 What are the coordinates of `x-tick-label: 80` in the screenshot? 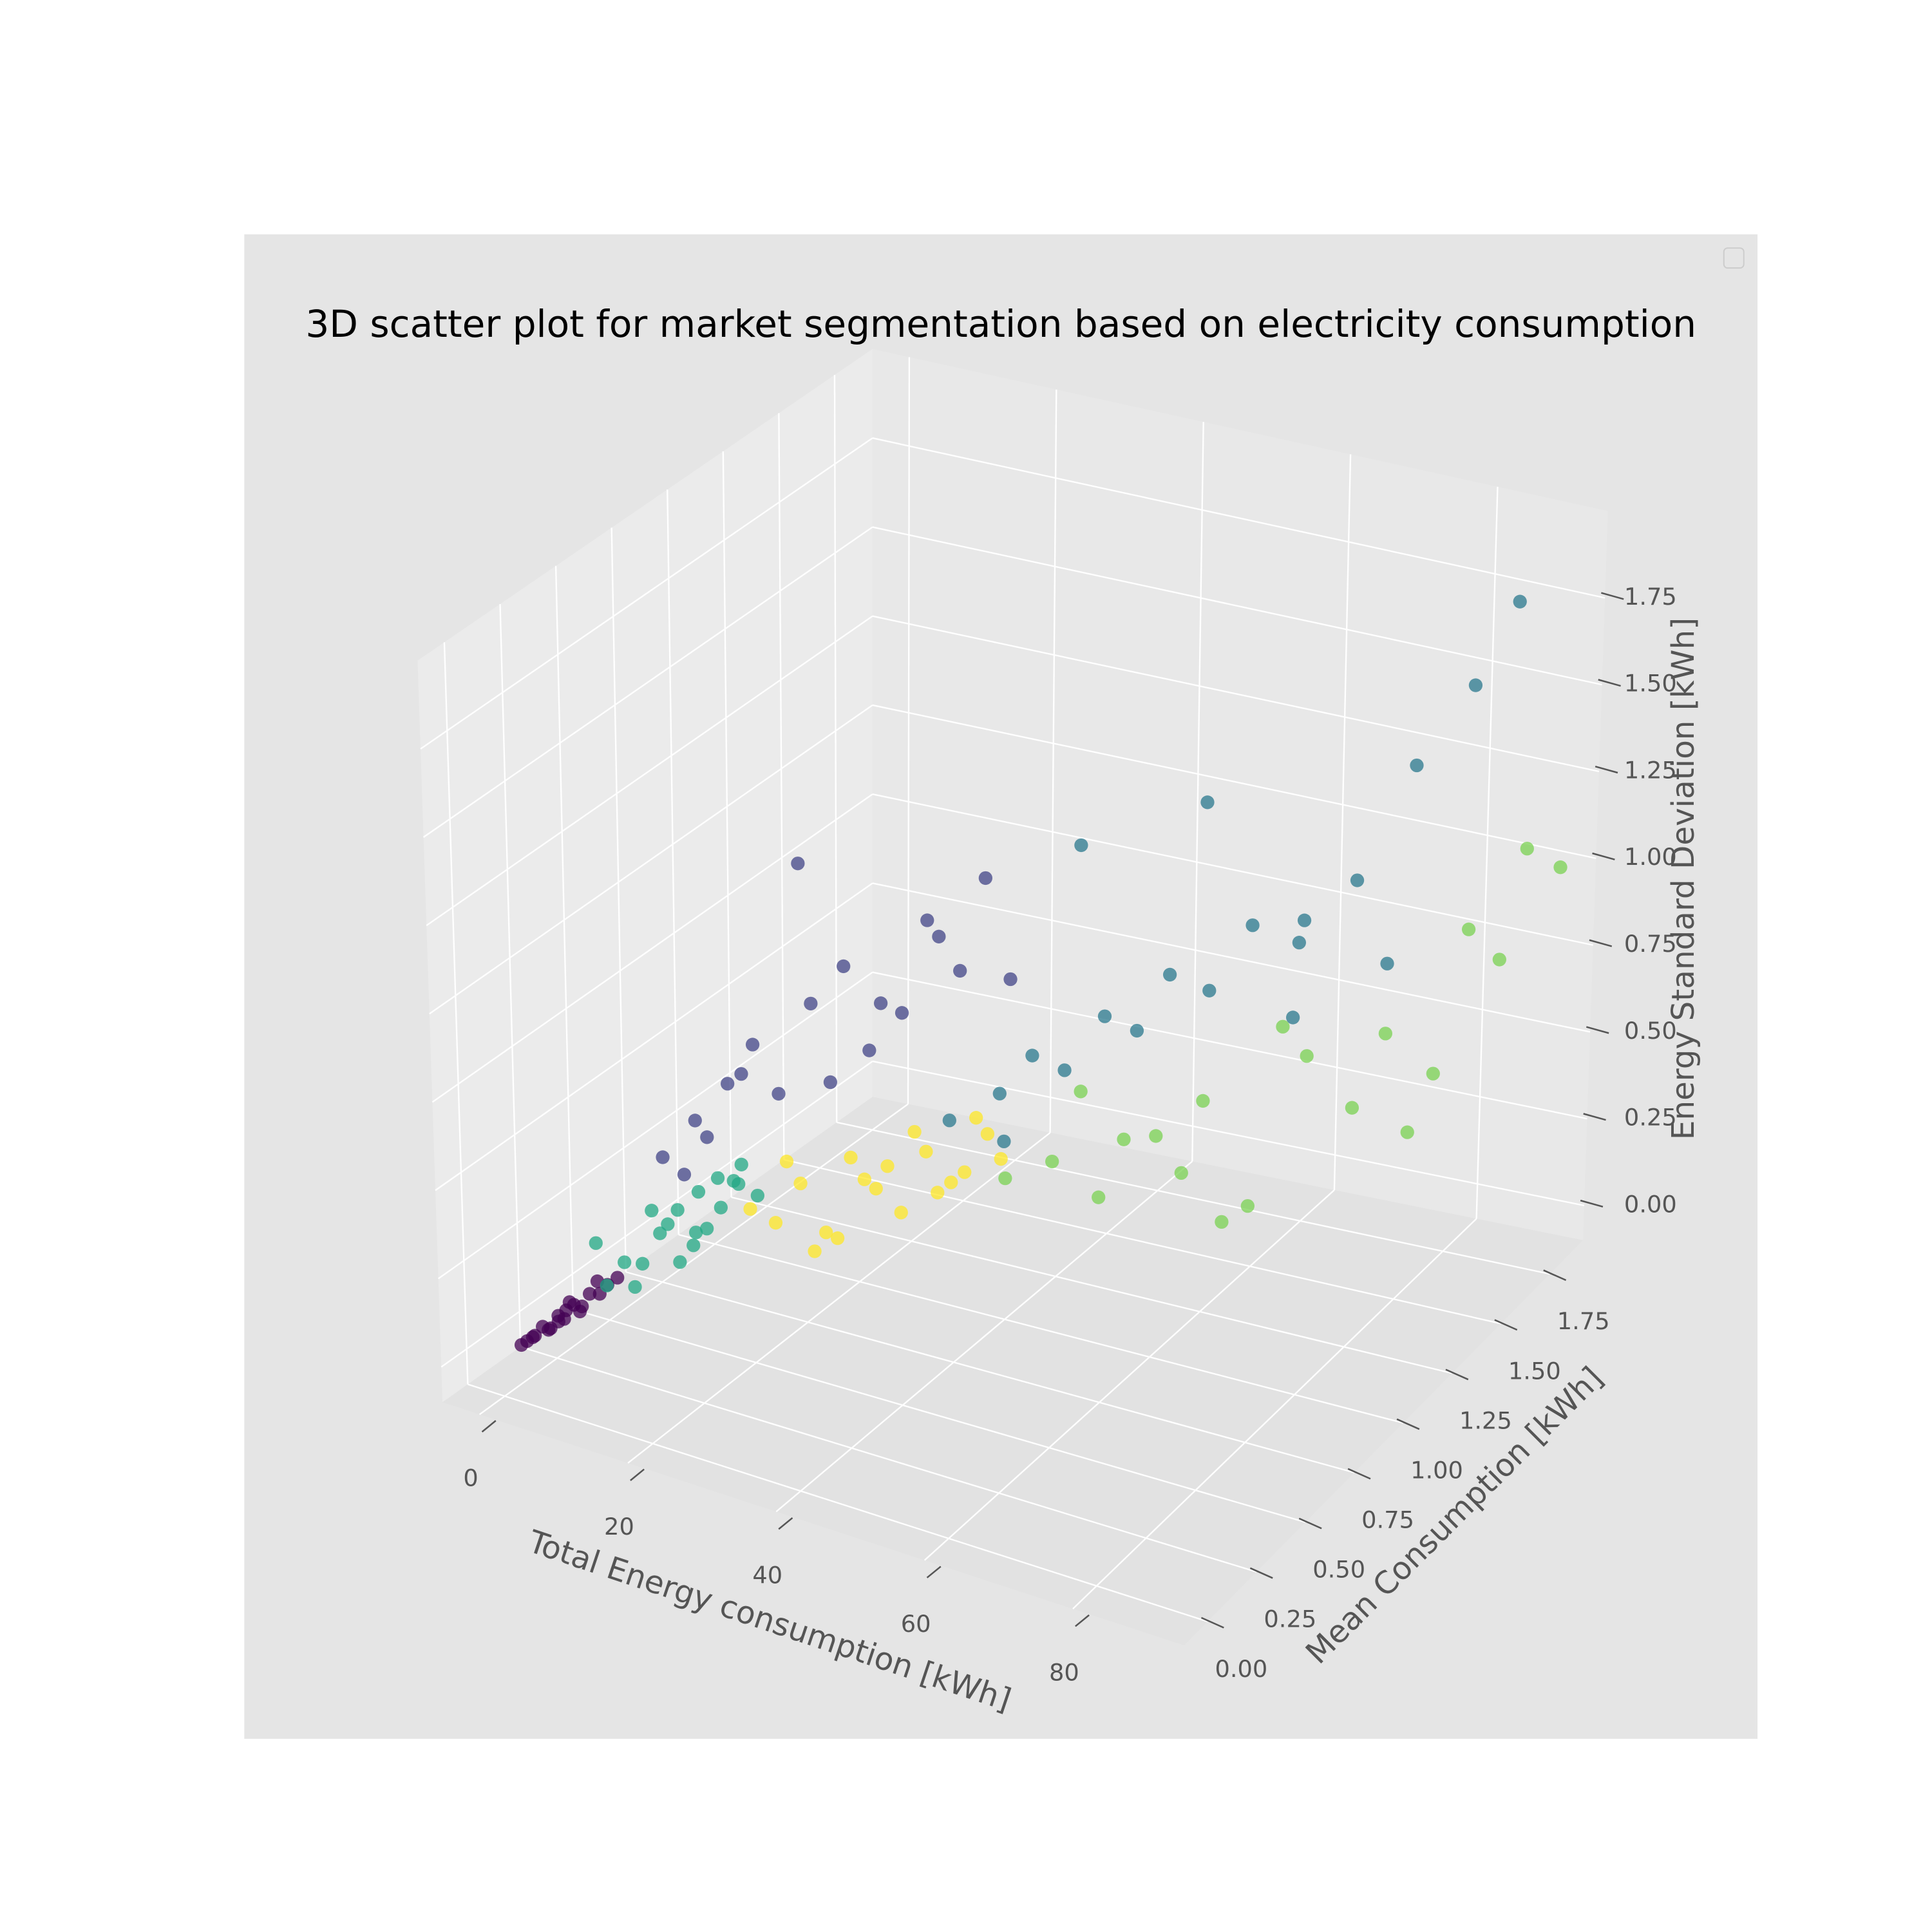 It's located at (1064, 1672).